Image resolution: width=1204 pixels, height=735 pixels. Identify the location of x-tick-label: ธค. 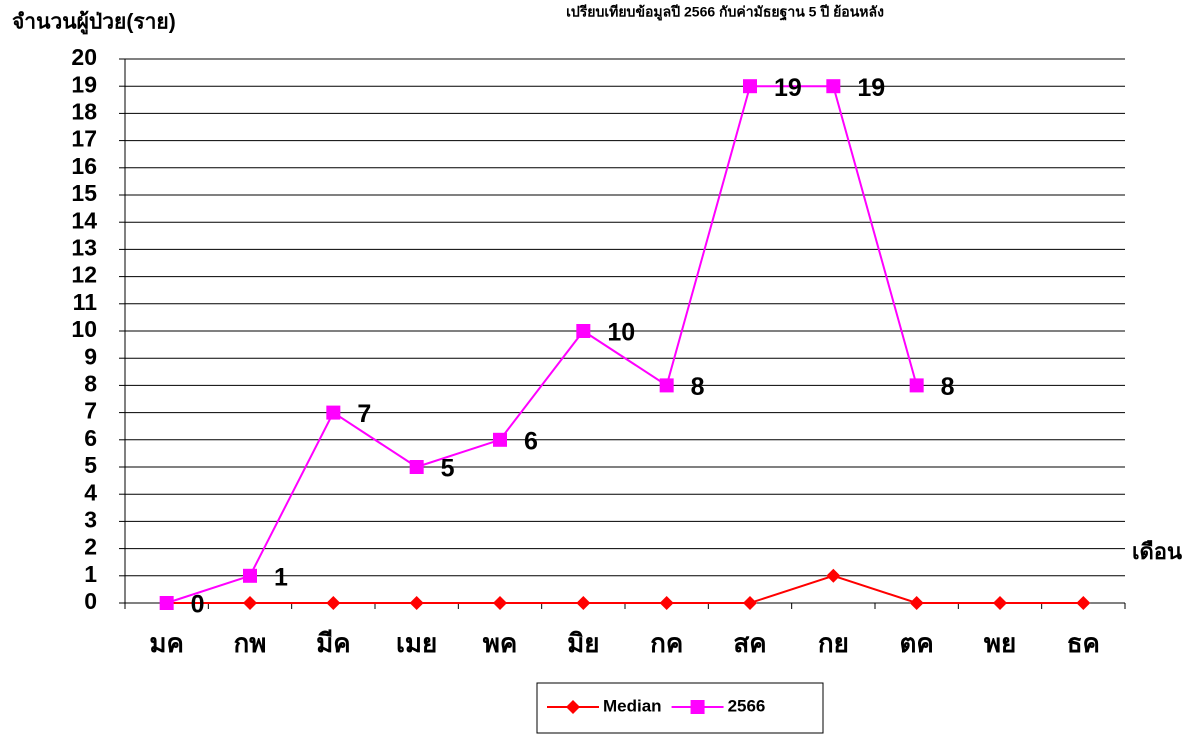
(1083, 643).